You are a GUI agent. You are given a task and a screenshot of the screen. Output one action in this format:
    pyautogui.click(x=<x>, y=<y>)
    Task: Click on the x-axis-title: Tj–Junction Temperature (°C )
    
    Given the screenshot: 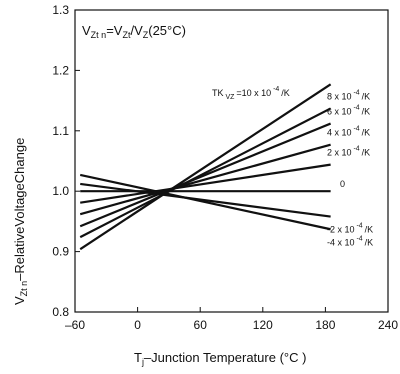 What is the action you would take?
    pyautogui.click(x=220, y=358)
    